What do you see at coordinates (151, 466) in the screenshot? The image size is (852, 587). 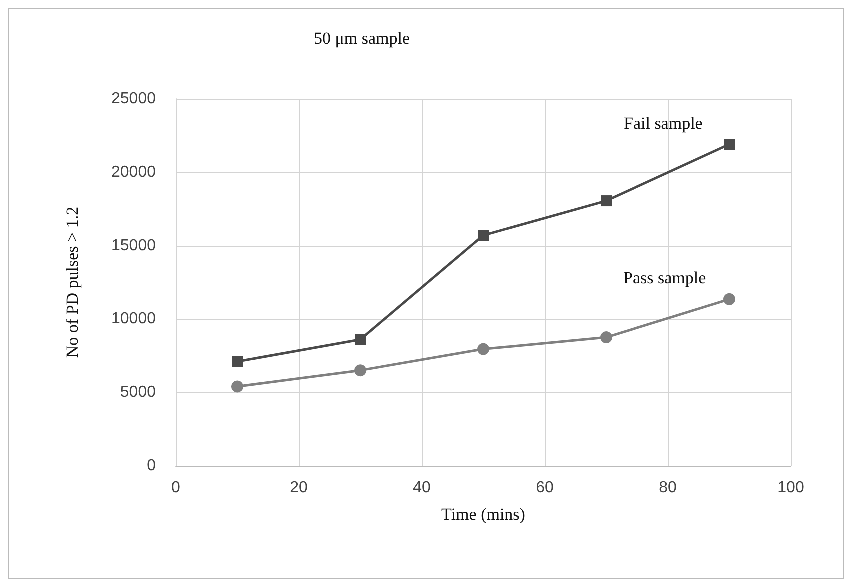 I see `y-tick-label: 0` at bounding box center [151, 466].